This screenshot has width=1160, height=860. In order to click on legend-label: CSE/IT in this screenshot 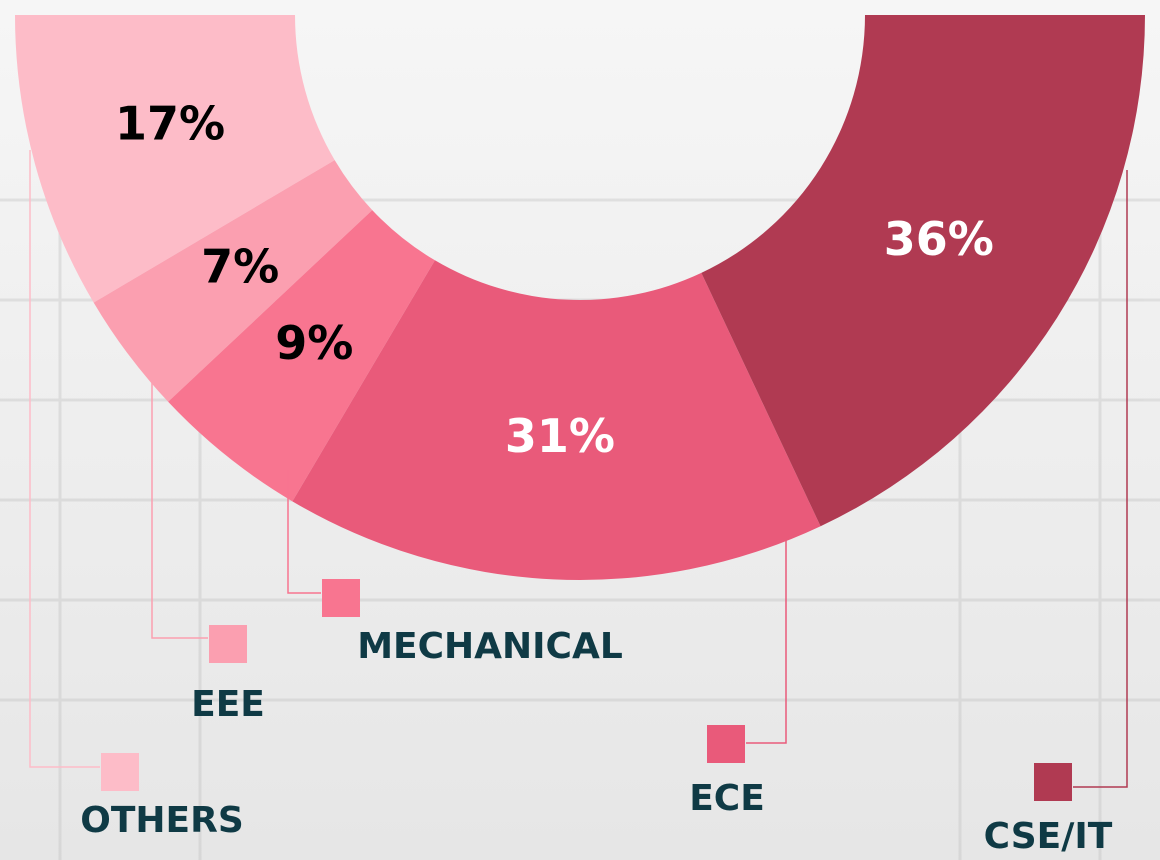, I will do `click(1048, 836)`.